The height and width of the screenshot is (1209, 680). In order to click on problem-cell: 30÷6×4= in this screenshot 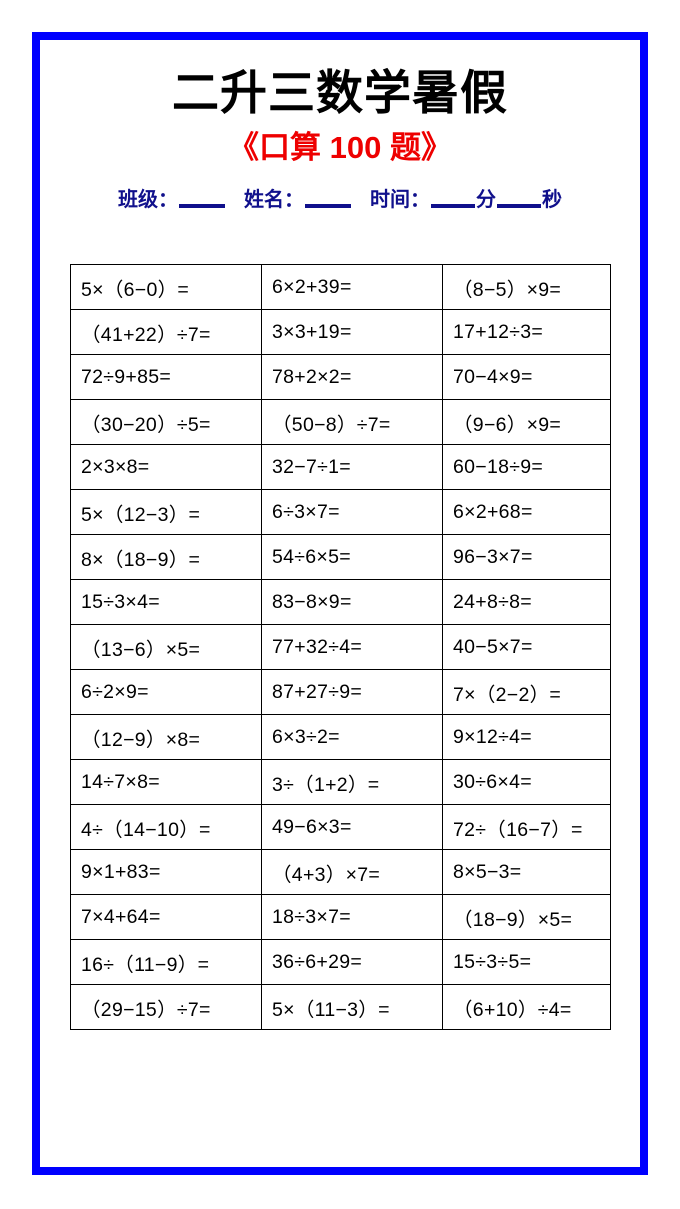, I will do `click(526, 782)`.